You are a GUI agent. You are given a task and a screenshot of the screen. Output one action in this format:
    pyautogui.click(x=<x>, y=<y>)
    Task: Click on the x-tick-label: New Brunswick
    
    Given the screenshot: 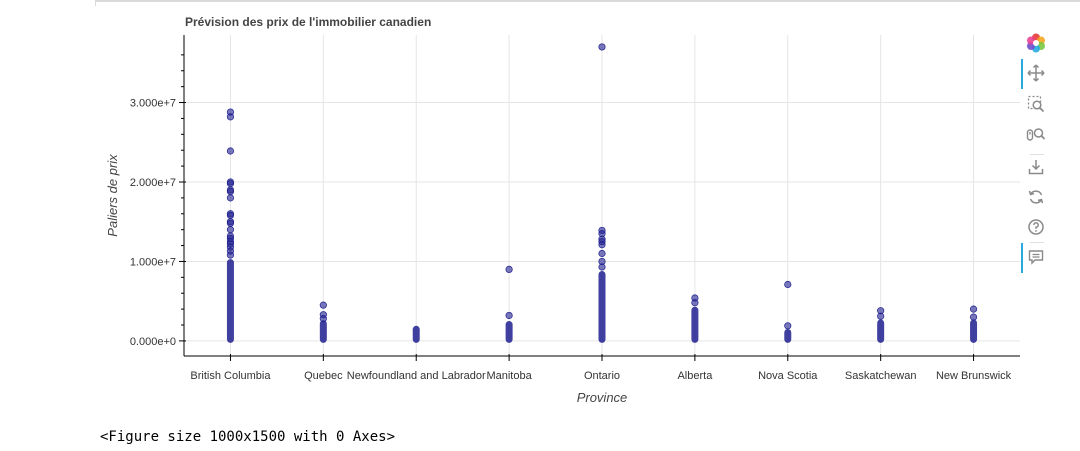 What is the action you would take?
    pyautogui.click(x=974, y=376)
    